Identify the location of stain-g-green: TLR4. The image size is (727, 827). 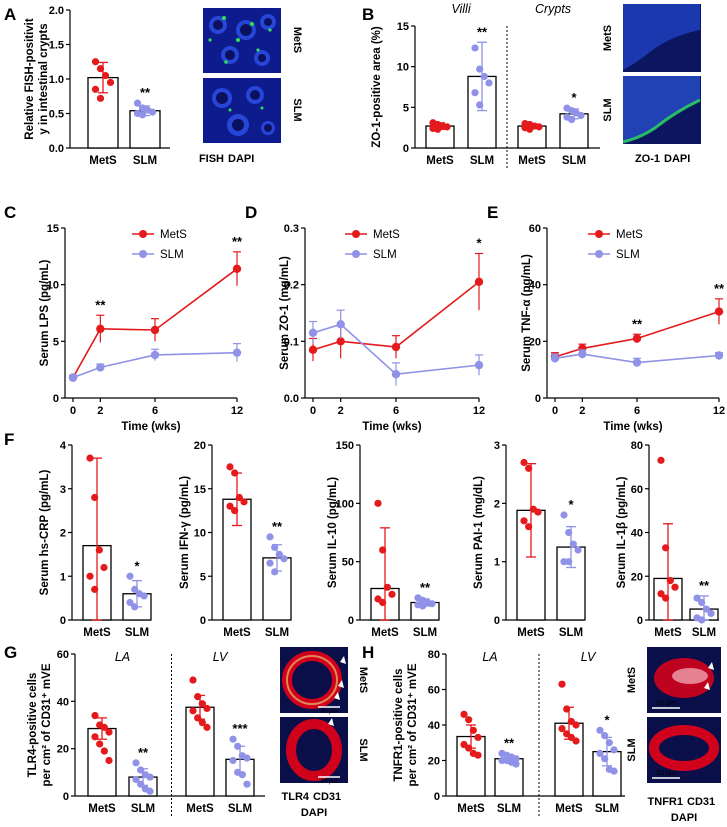
(296, 797).